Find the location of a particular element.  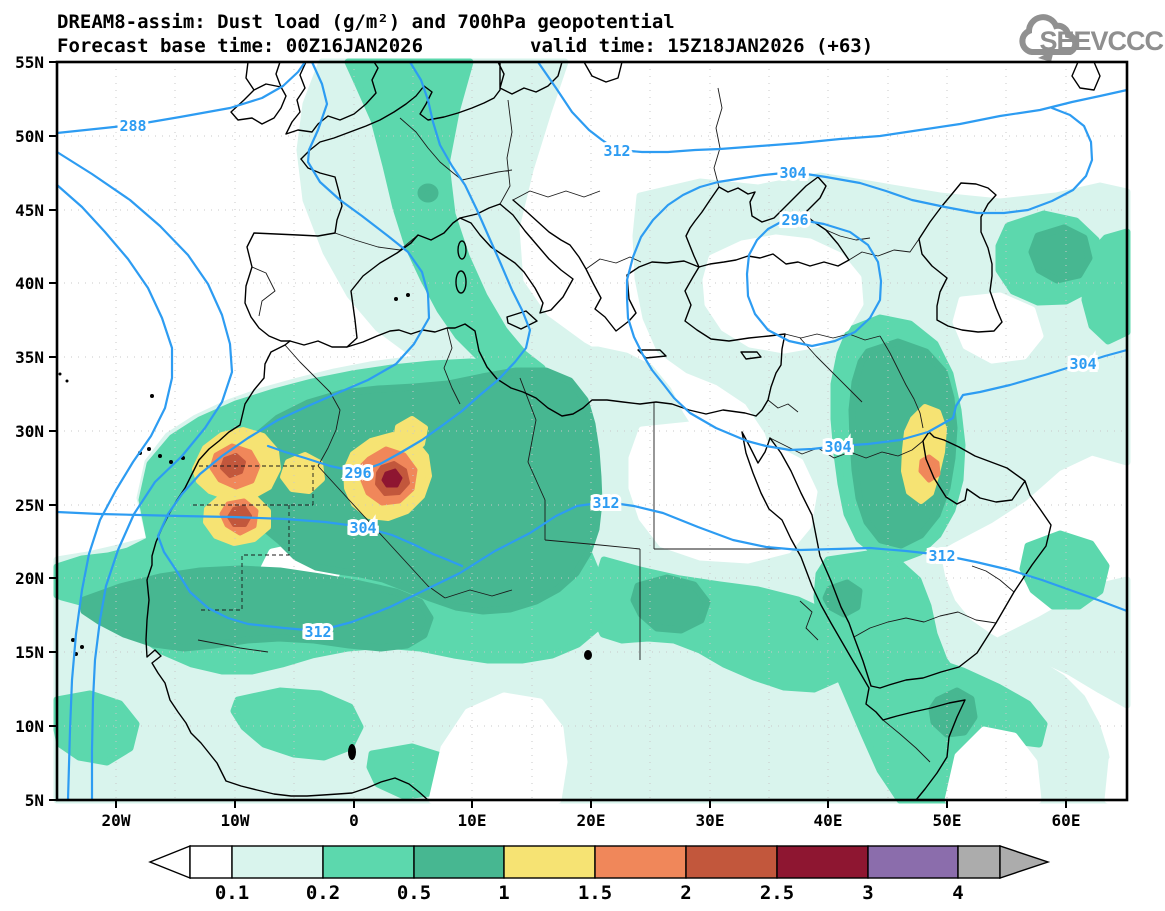

colorbar-label: 2.5 is located at coordinates (777, 893).